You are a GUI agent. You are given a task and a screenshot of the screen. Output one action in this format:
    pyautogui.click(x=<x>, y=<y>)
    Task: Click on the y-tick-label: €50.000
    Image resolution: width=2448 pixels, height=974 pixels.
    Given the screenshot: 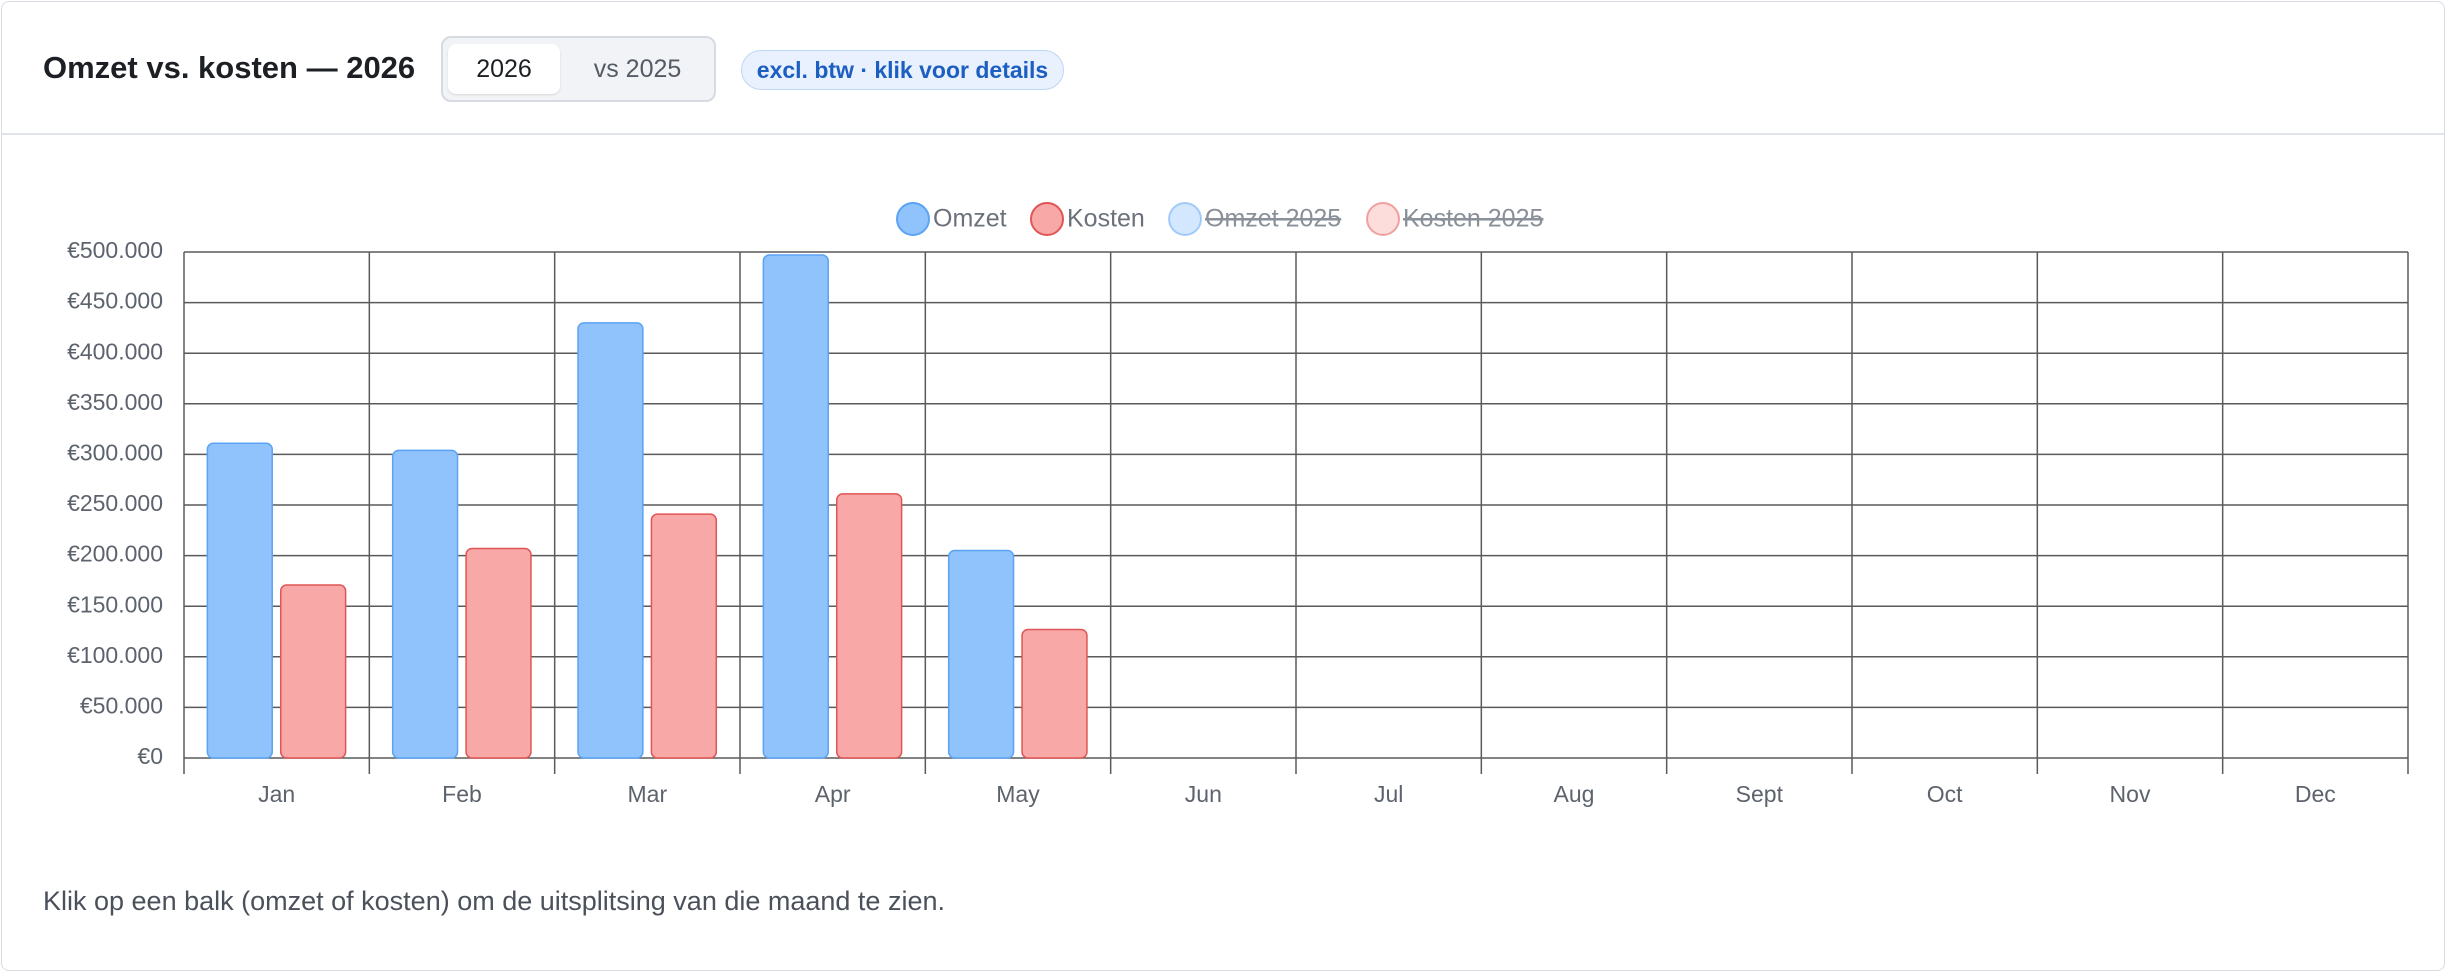 What is the action you would take?
    pyautogui.click(x=121, y=705)
    